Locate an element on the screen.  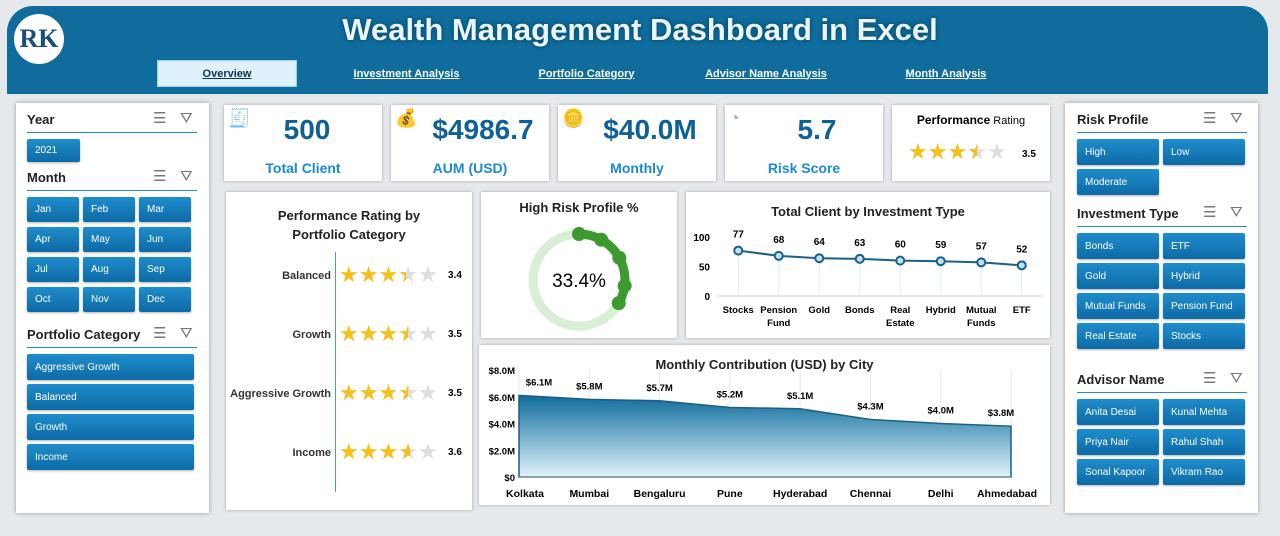
slicer-item-apr: Apr is located at coordinates (53, 239).